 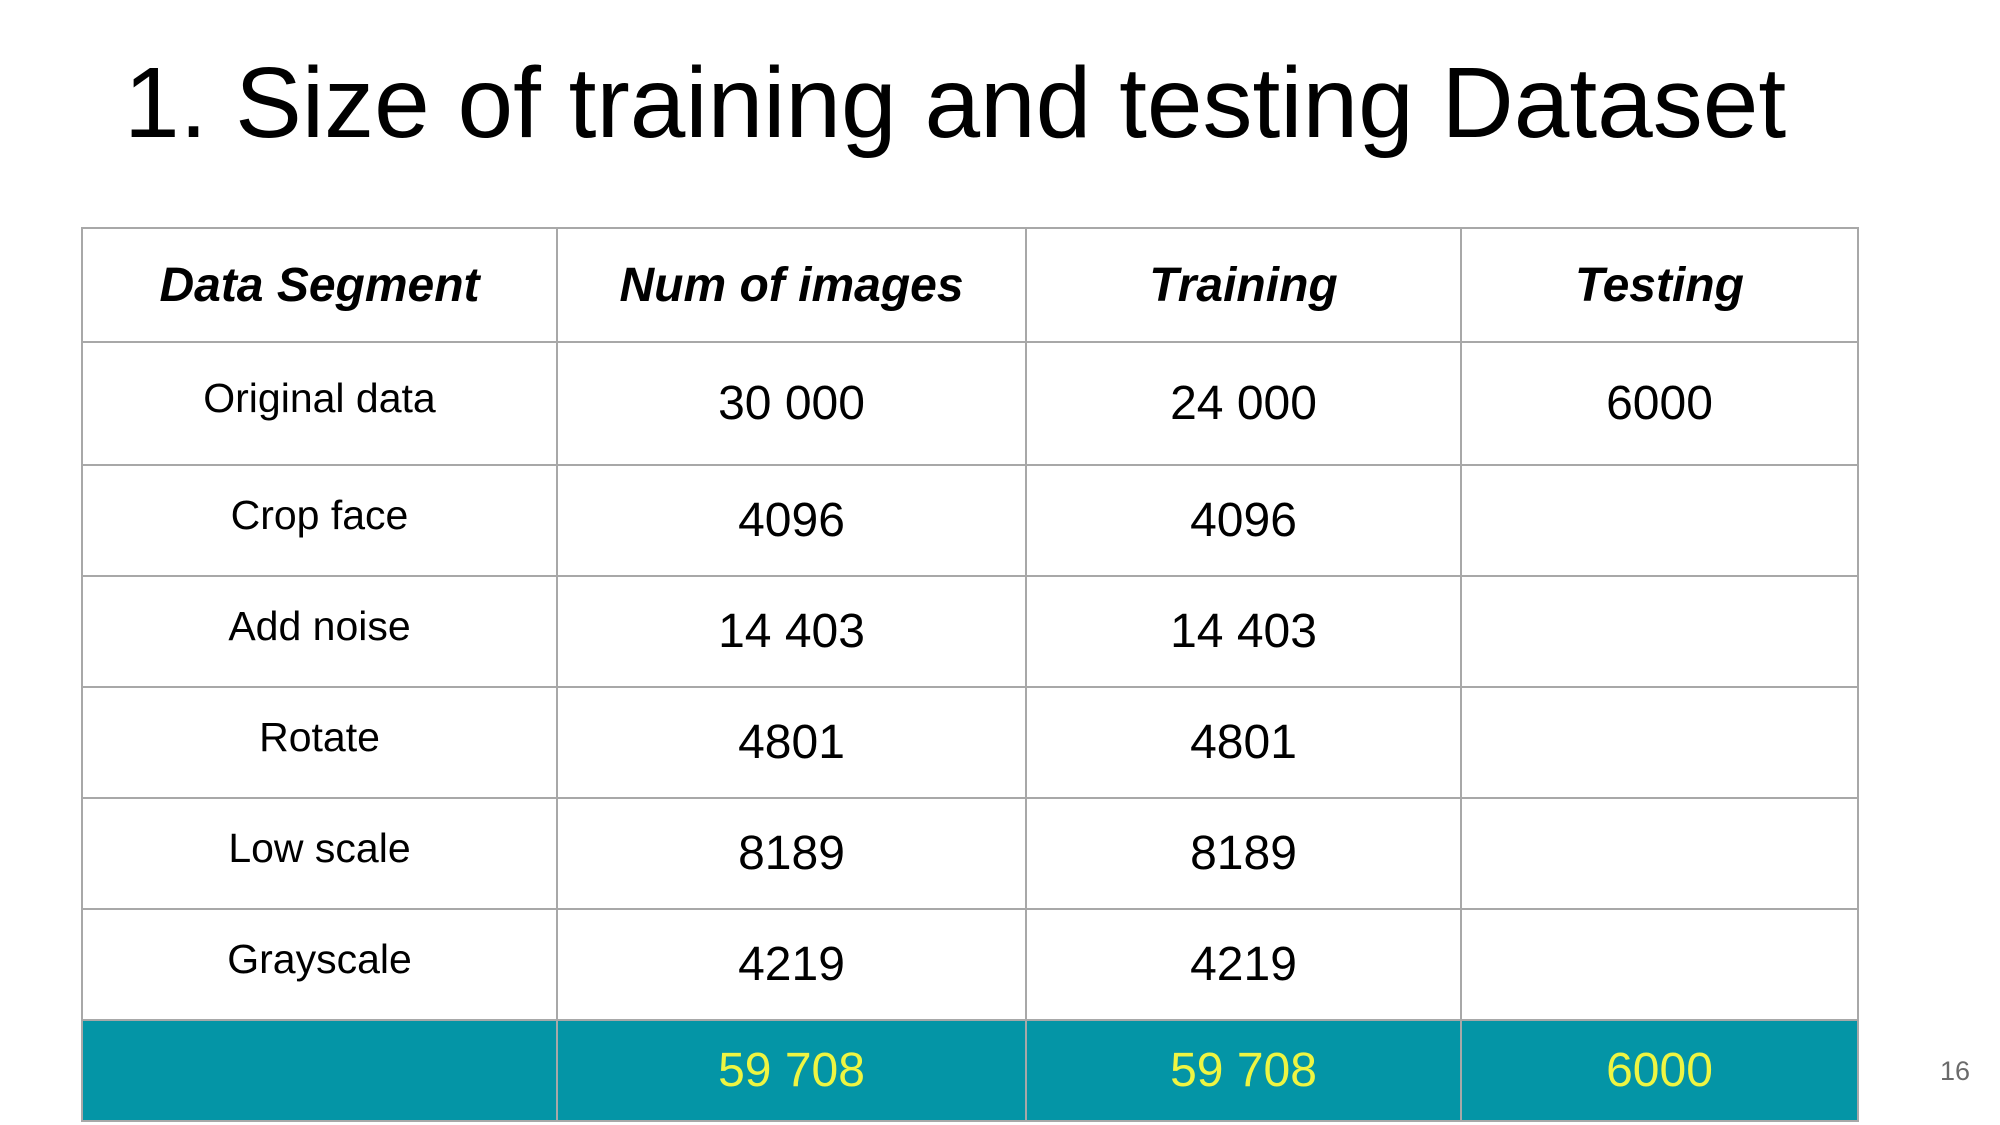 What do you see at coordinates (319, 1070) in the screenshot?
I see `total-cell-segment` at bounding box center [319, 1070].